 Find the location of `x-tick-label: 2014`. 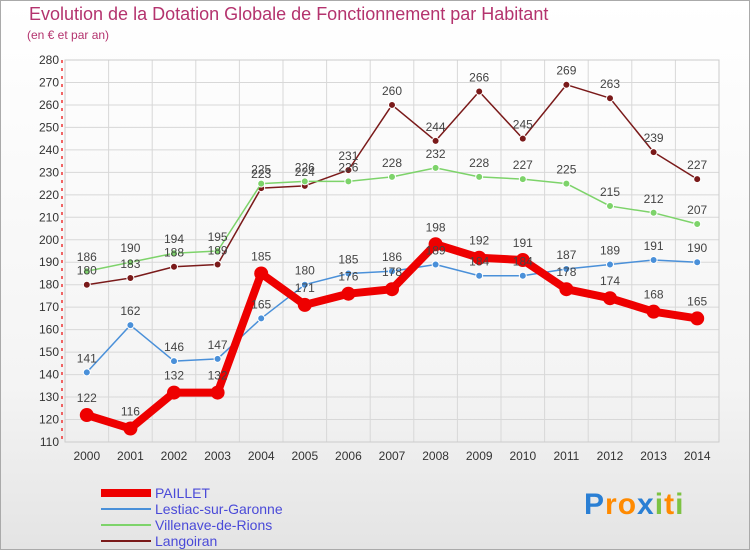

x-tick-label: 2014 is located at coordinates (697, 456).